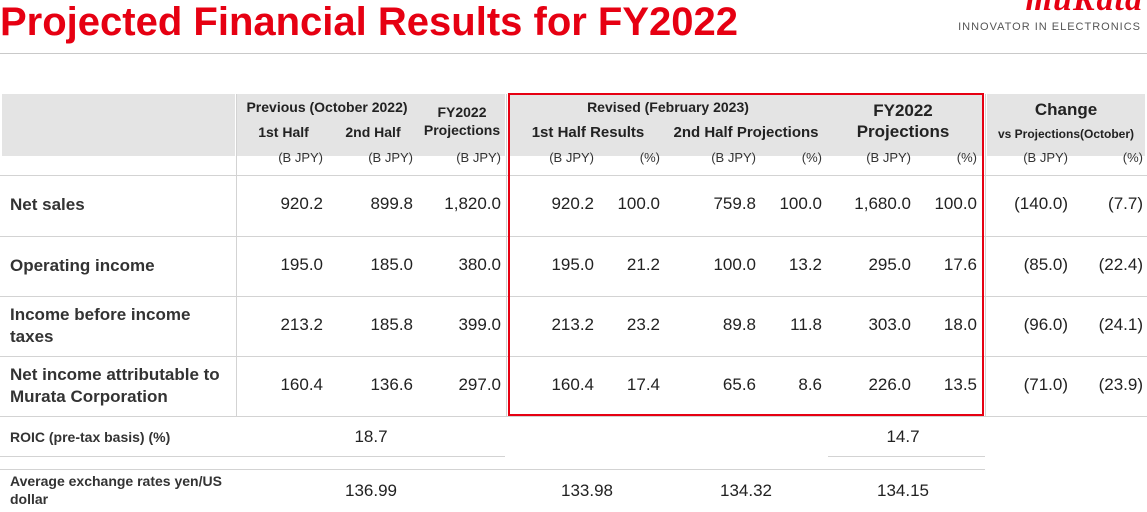 The height and width of the screenshot is (512, 1147). Describe the element at coordinates (643, 264) in the screenshot. I see `cell-revised-first-half-pct: 21.2` at that location.